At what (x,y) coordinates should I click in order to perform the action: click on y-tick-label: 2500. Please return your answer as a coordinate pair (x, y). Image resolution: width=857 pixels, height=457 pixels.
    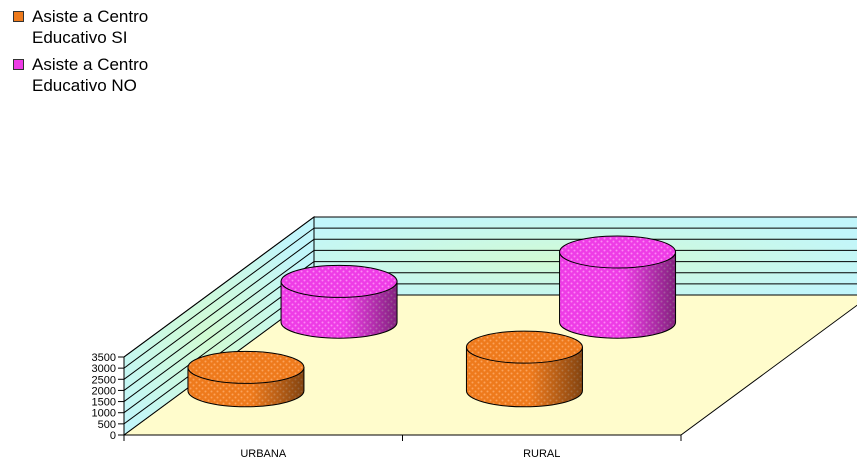
    Looking at the image, I should click on (104, 380).